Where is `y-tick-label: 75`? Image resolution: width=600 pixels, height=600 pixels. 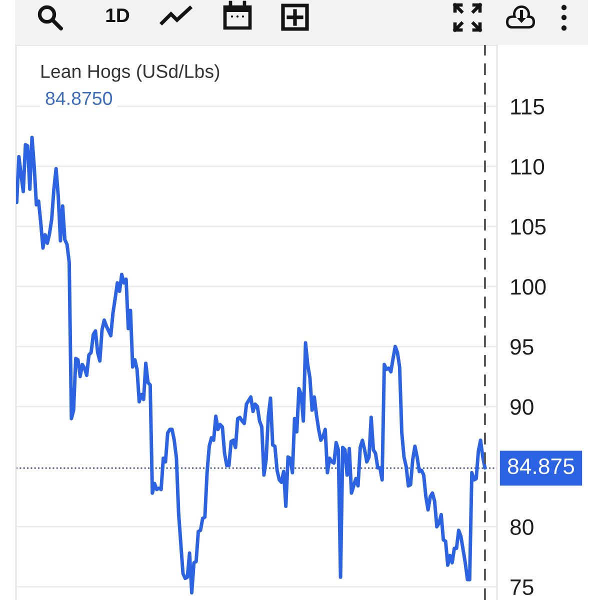 y-tick-label: 75 is located at coordinates (522, 588).